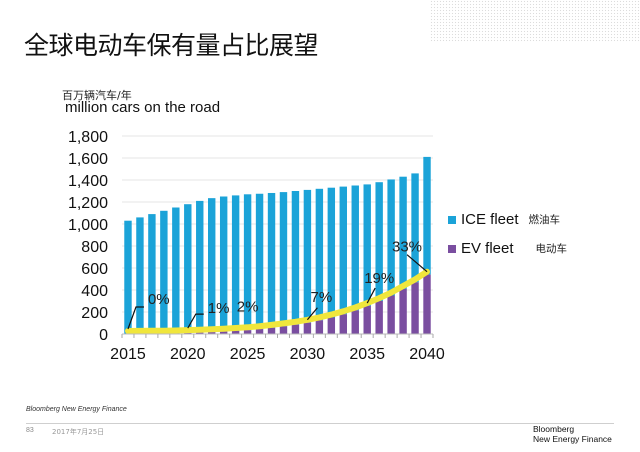 The image size is (640, 452). Describe the element at coordinates (94, 313) in the screenshot. I see `y-tick-label: 200` at that location.